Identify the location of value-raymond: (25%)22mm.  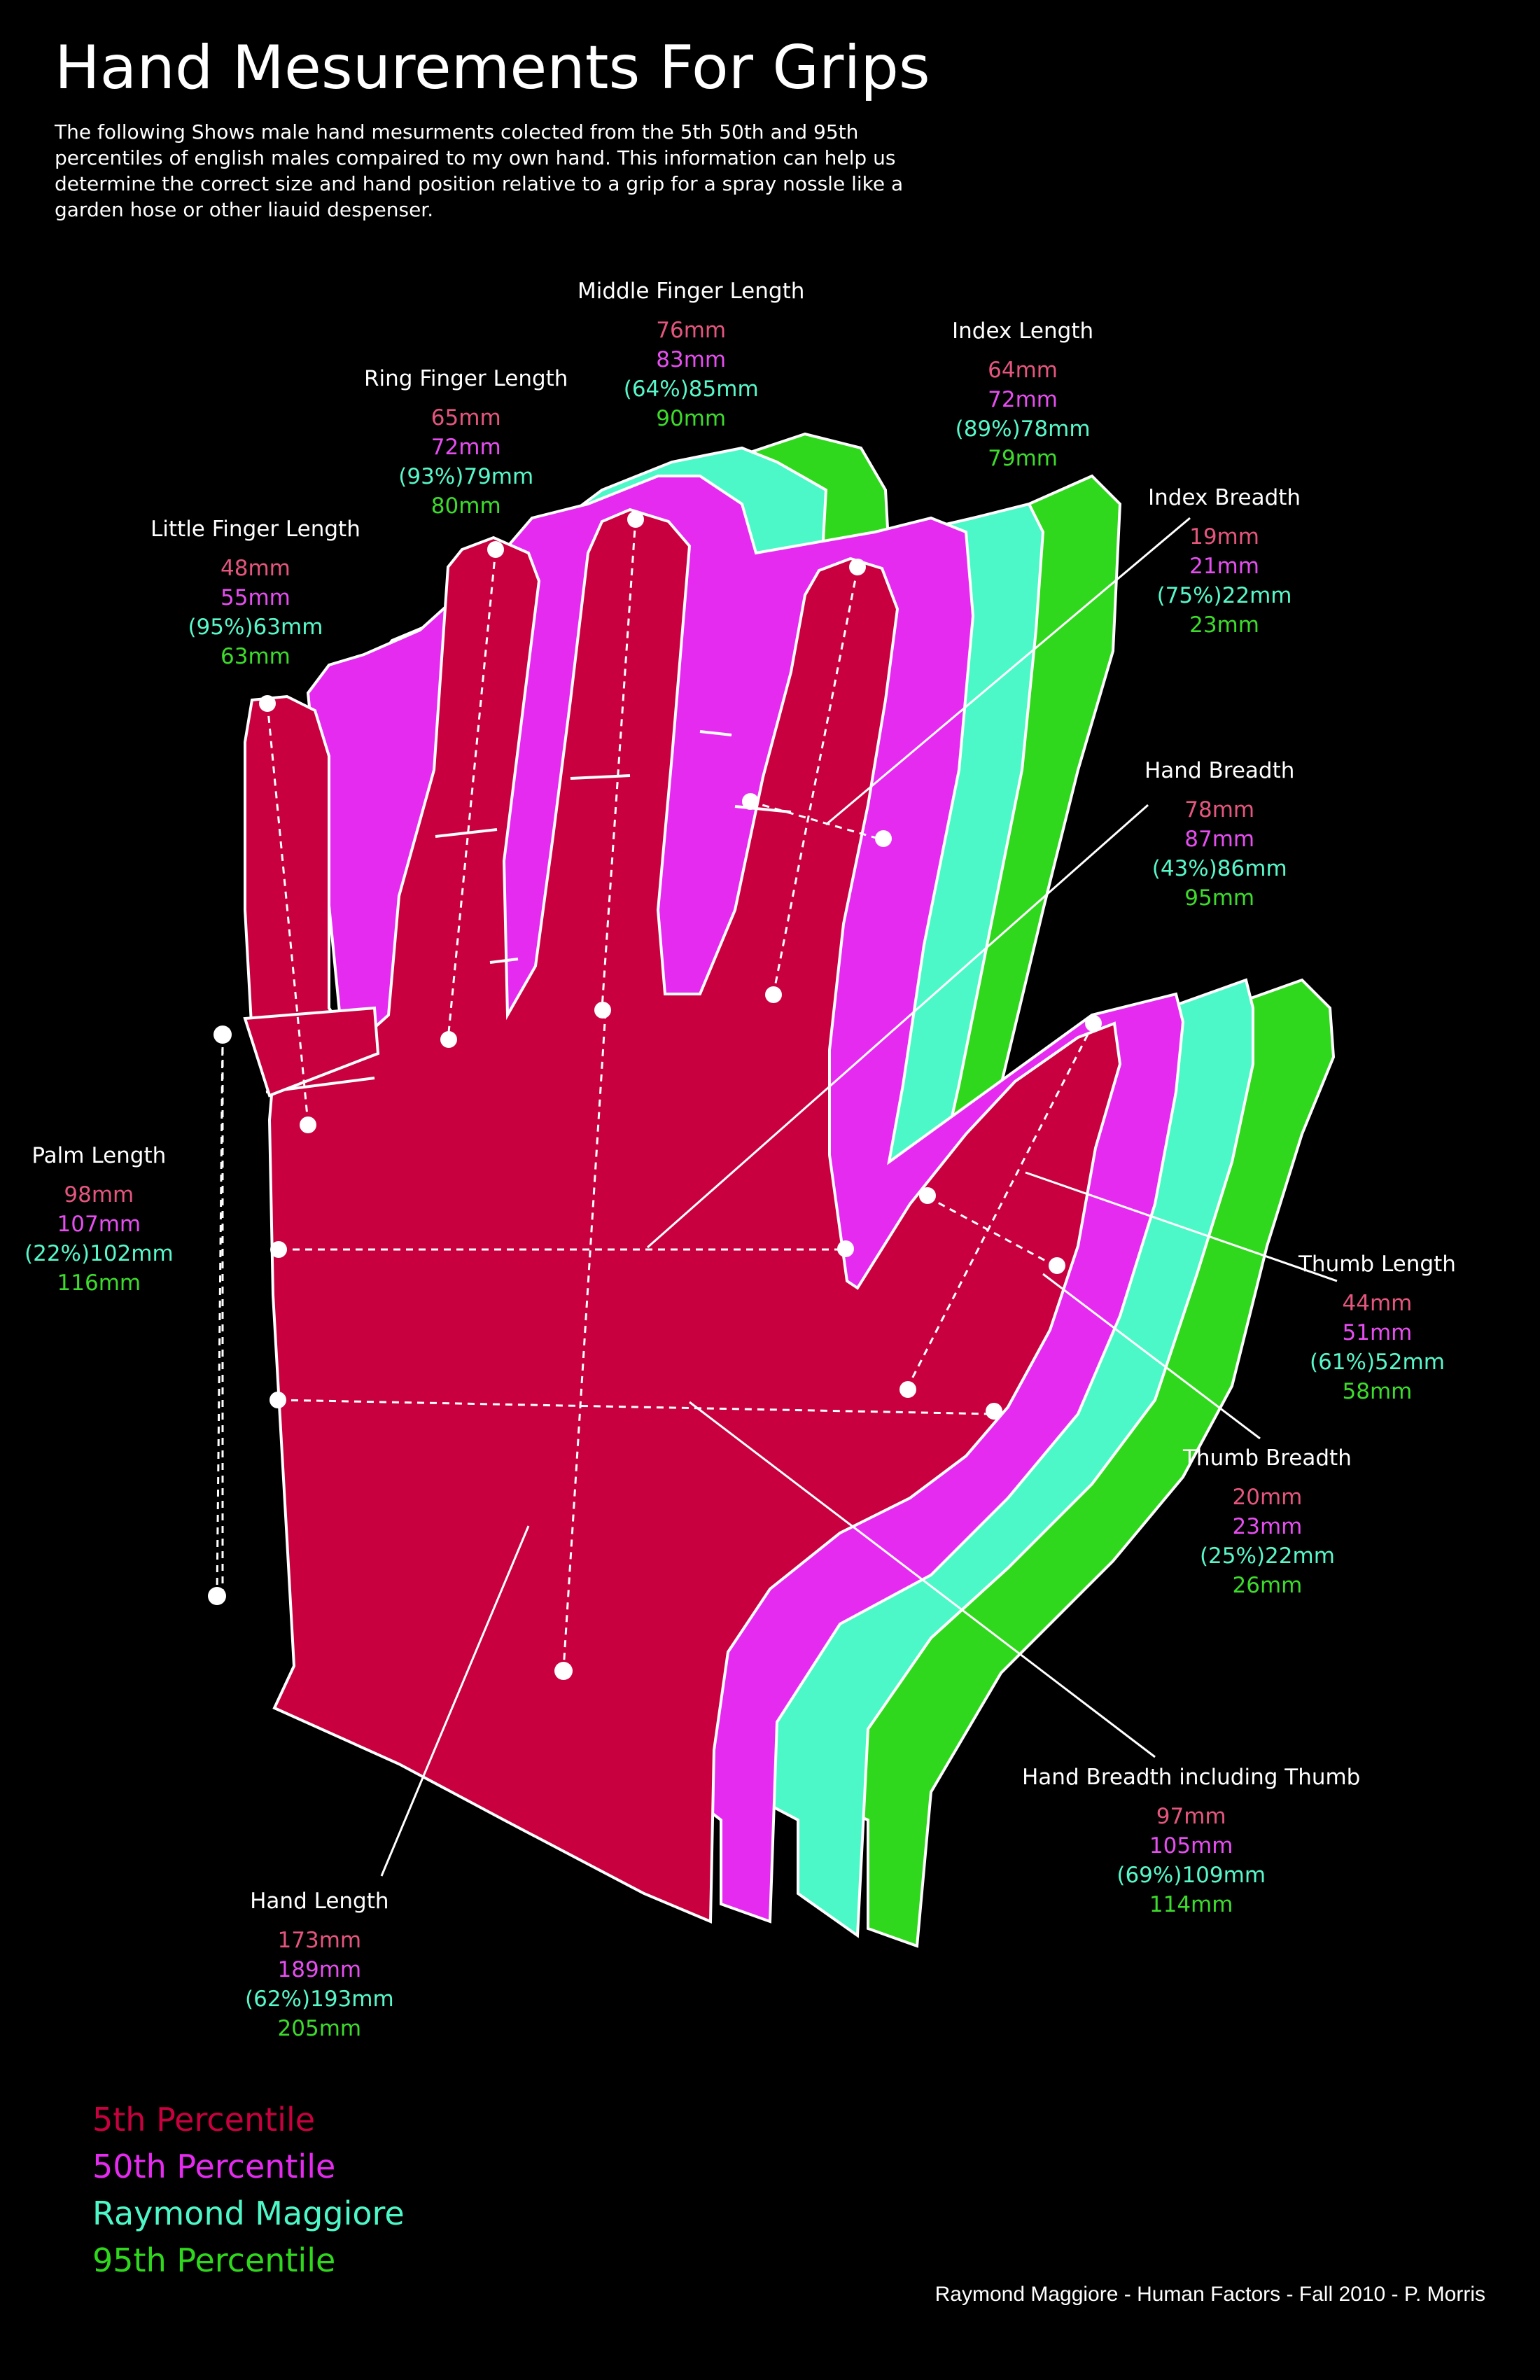
(1267, 1556).